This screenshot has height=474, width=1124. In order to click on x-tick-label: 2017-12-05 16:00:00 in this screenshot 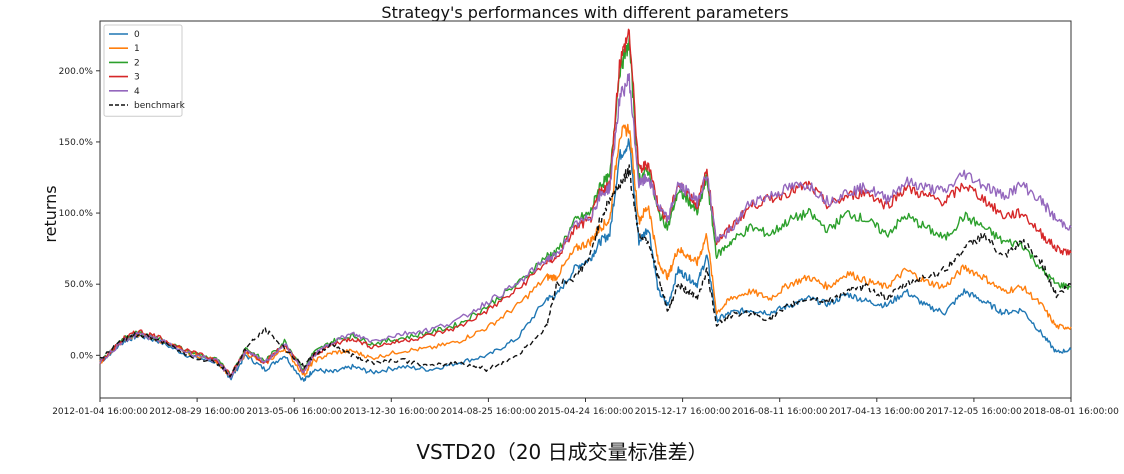, I will do `click(974, 412)`.